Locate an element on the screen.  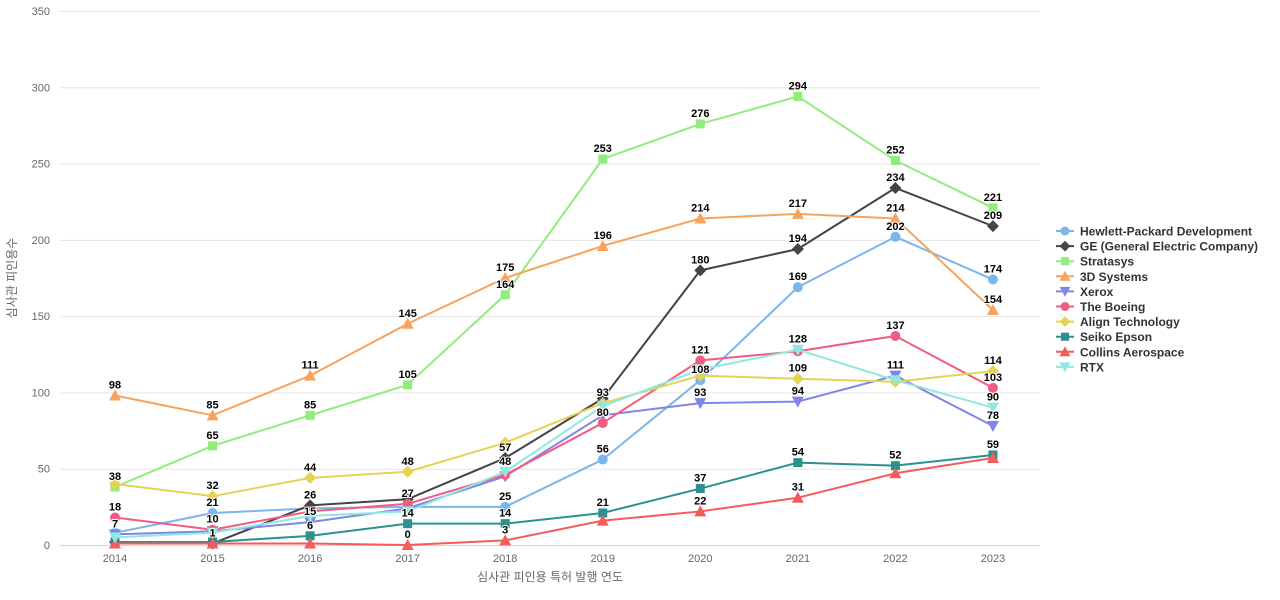
legend-item-label: Stratasys is located at coordinates (1107, 262).